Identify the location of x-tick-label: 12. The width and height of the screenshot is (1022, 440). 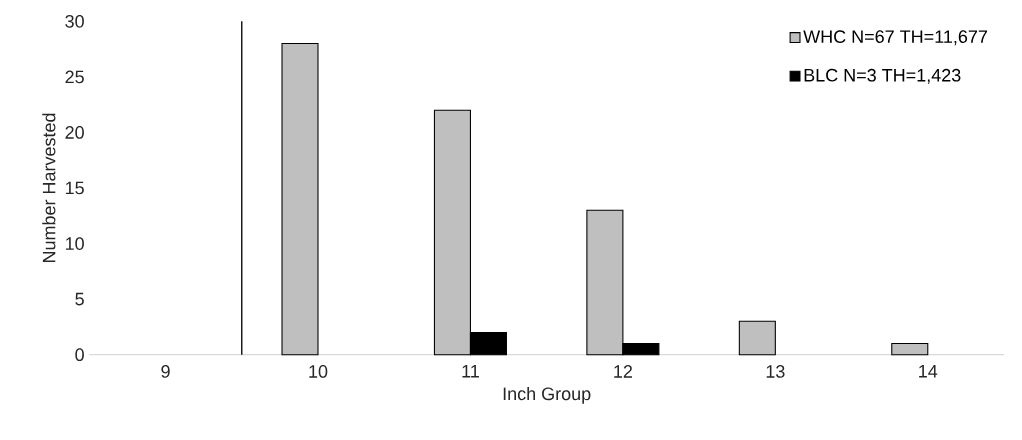
(623, 371).